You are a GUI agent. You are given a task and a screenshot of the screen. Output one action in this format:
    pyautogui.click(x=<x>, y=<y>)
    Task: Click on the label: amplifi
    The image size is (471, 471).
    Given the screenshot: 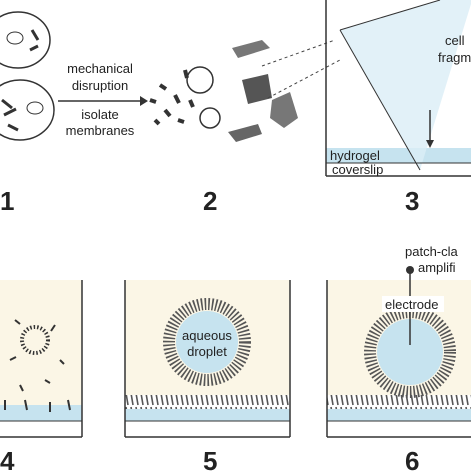 What is the action you would take?
    pyautogui.click(x=437, y=267)
    